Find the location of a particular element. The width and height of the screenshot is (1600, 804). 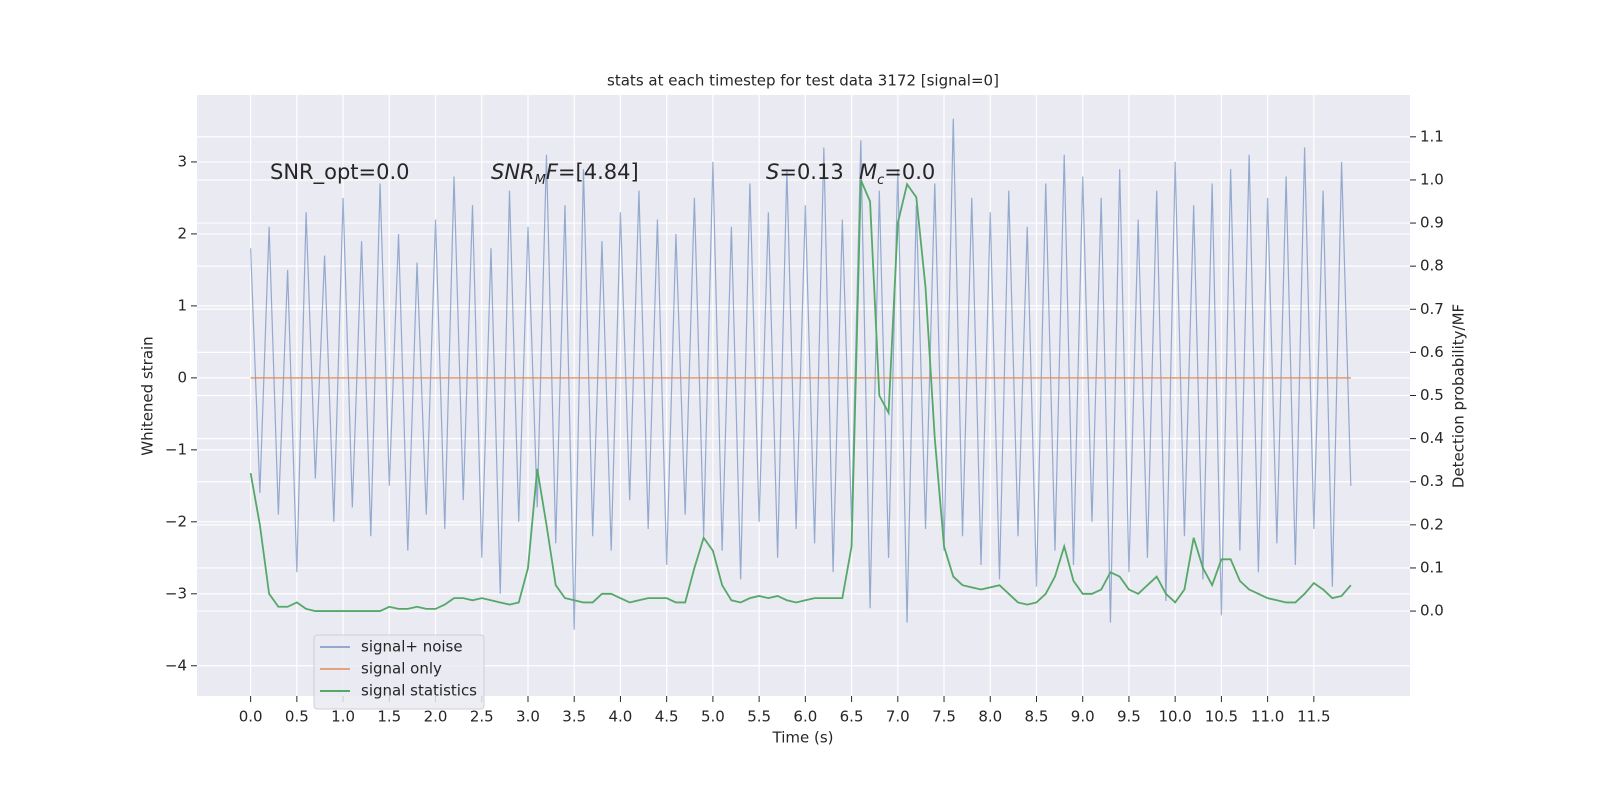

annotation-part: =0.13 is located at coordinates (811, 172).